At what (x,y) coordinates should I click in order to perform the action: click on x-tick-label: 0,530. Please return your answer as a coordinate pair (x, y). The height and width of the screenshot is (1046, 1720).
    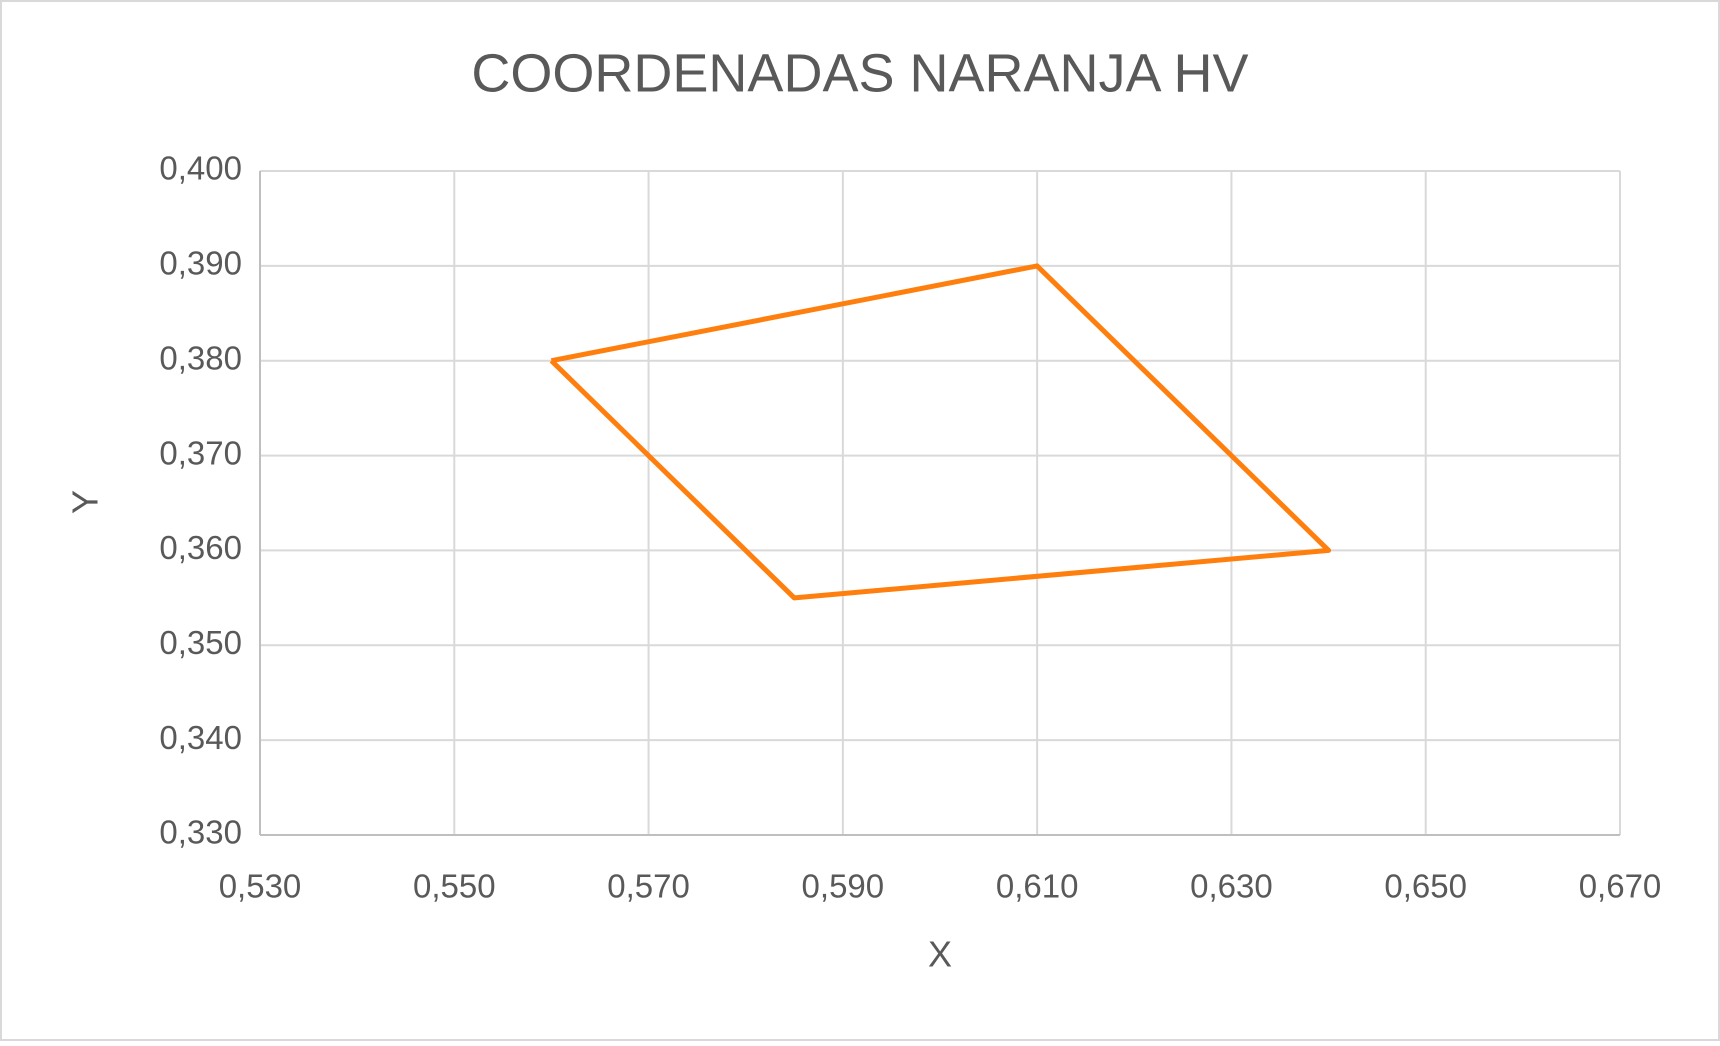
    Looking at the image, I should click on (260, 886).